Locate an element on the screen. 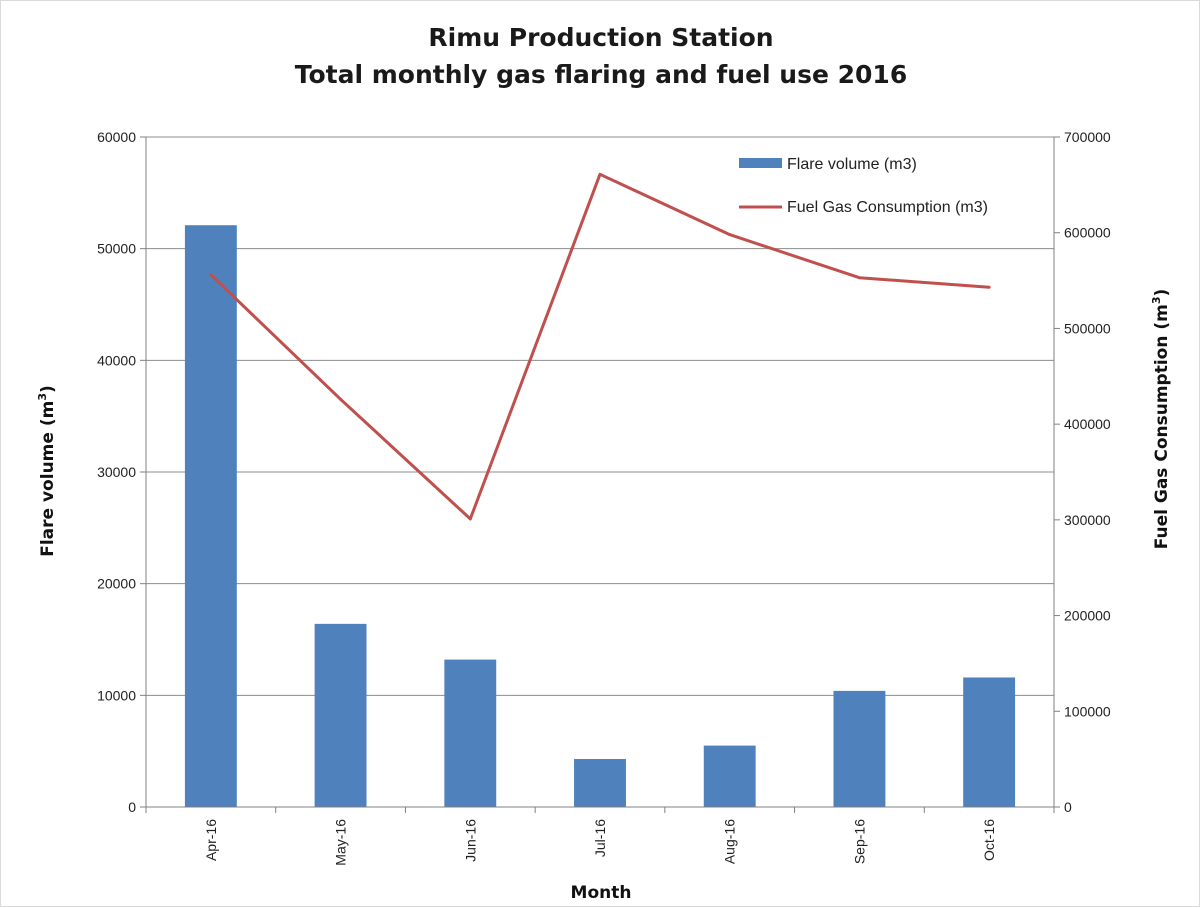  y-right-tick-label: 500000 is located at coordinates (1087, 328).